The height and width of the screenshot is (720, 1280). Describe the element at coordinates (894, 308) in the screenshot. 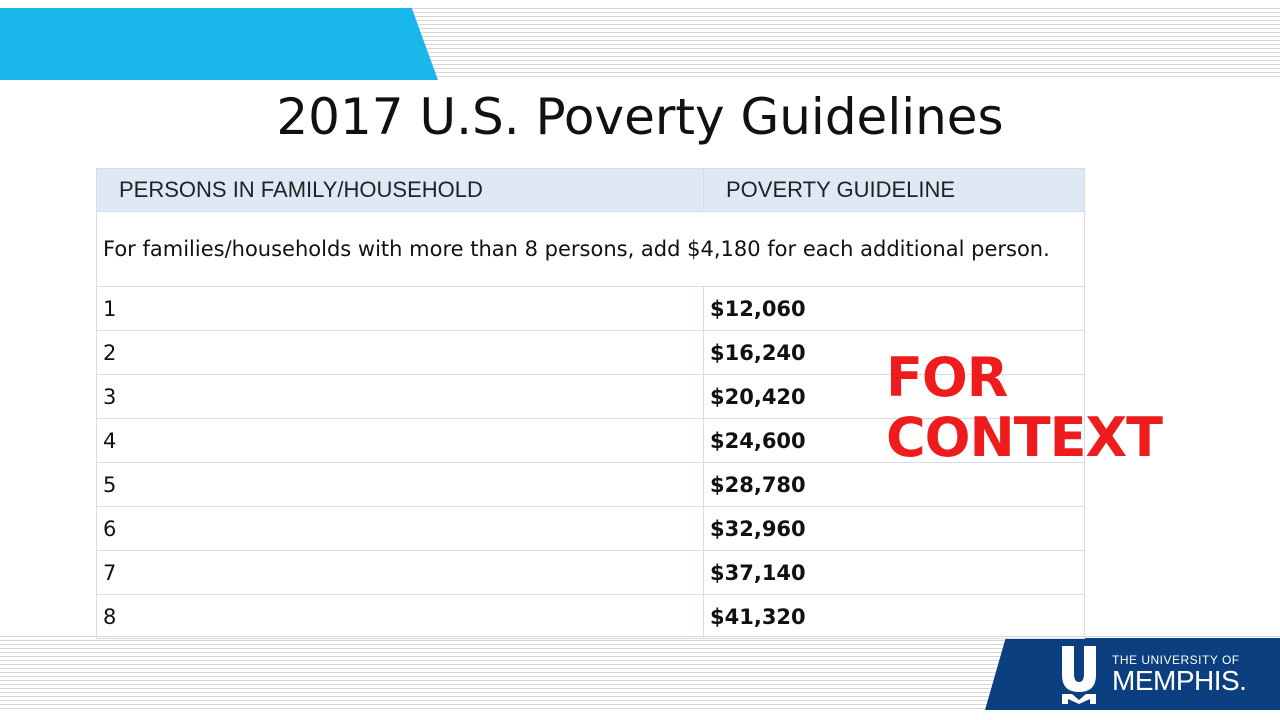

I see `guideline-cell: $12,060` at that location.